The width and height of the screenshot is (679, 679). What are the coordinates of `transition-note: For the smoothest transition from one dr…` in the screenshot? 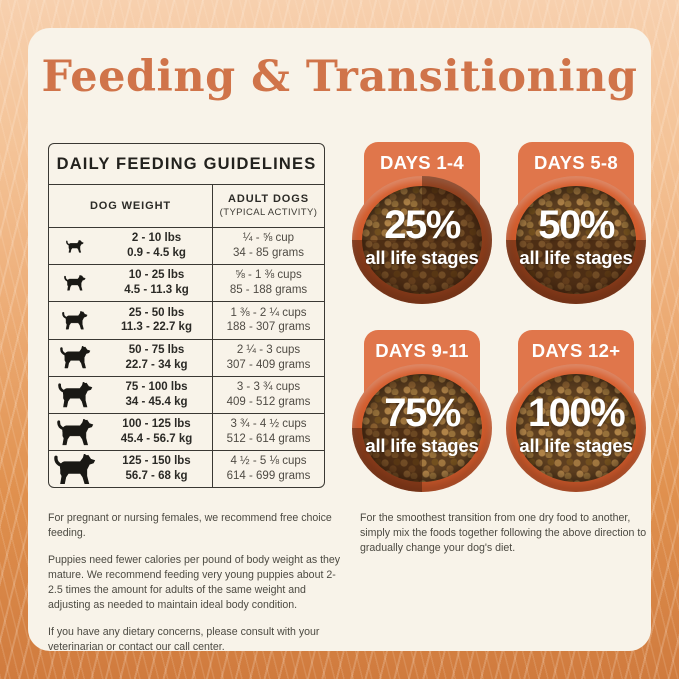 It's located at (506, 539).